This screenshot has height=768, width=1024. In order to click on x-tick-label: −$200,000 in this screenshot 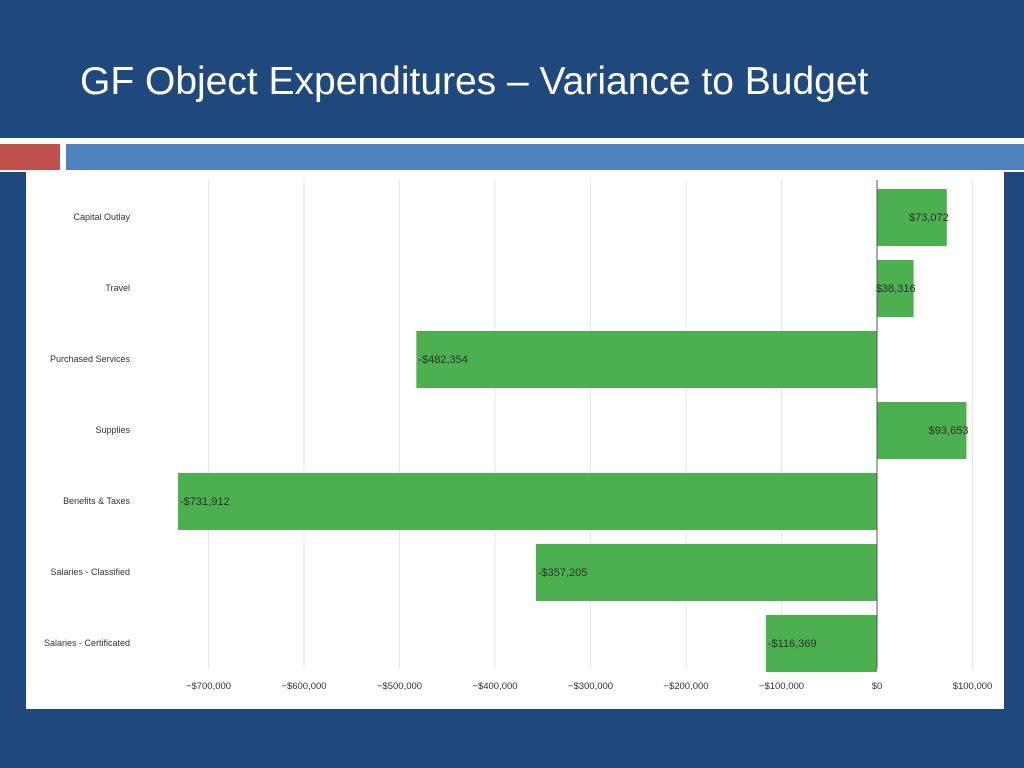, I will do `click(685, 686)`.